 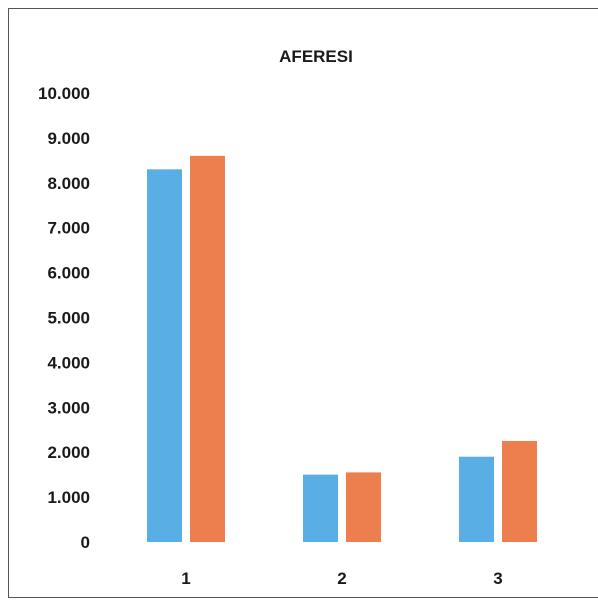 I want to click on y-tick-label: 0, so click(x=85, y=542).